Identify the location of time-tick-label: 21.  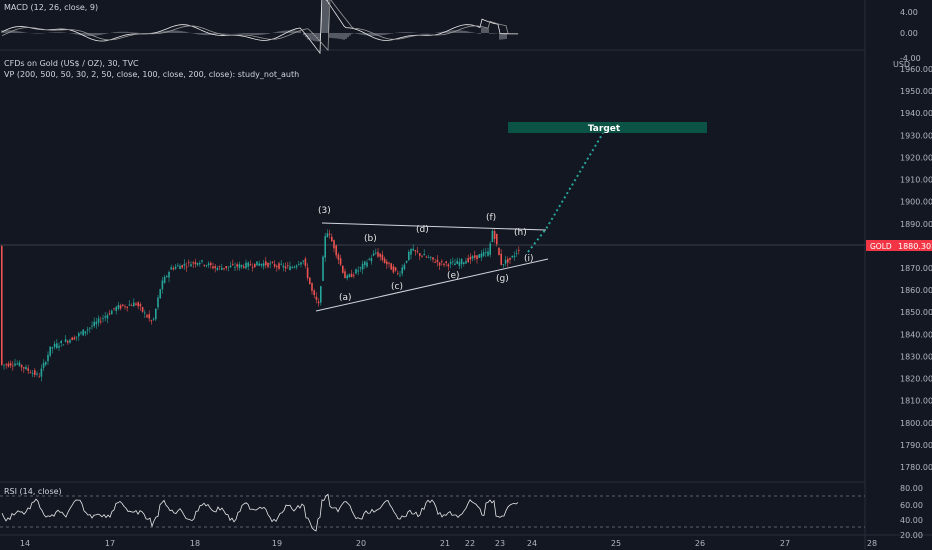
(445, 543).